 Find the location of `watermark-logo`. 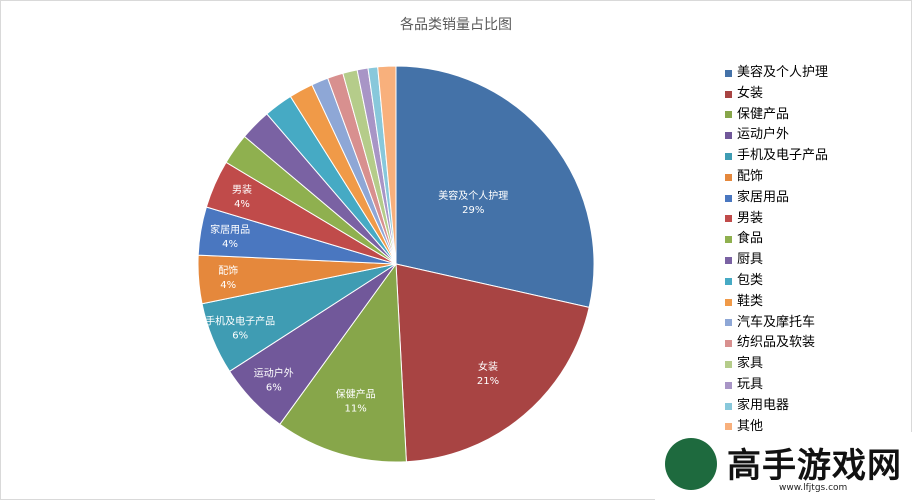

watermark-logo is located at coordinates (691, 464).